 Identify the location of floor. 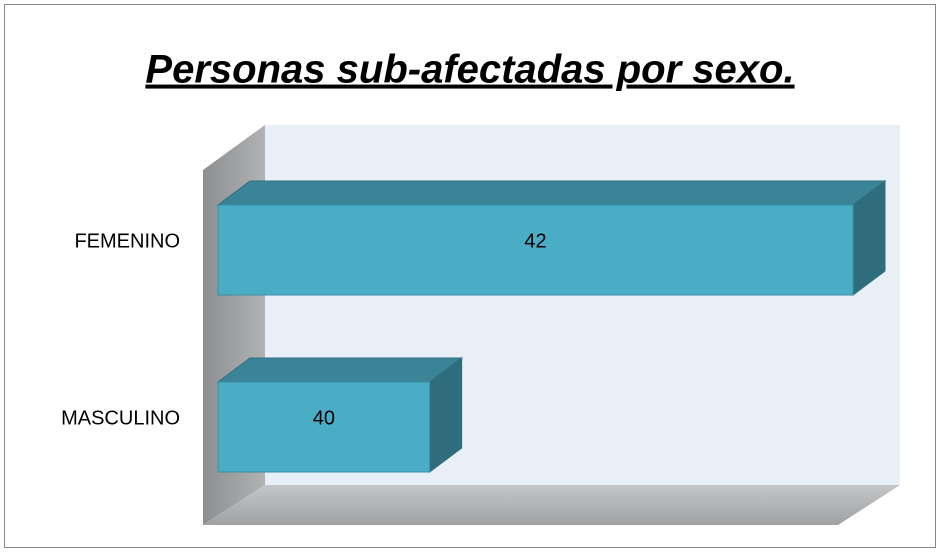
(551, 505).